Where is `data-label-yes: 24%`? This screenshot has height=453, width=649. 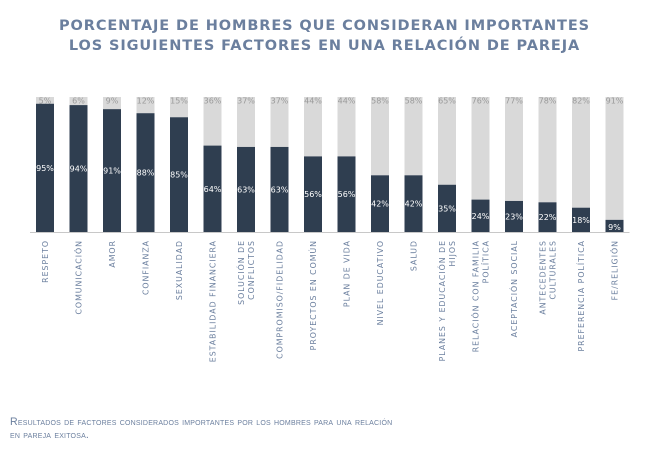 data-label-yes: 24% is located at coordinates (481, 216).